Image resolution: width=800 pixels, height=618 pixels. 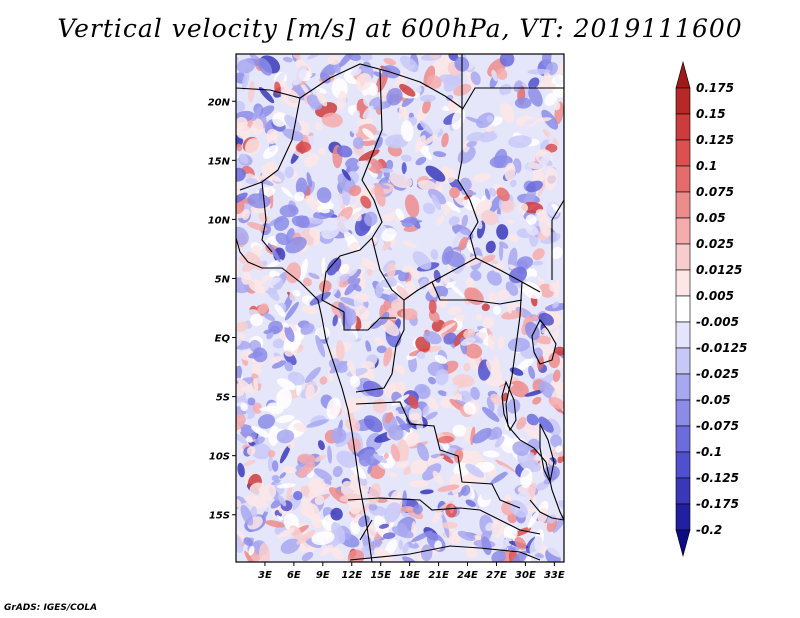 I want to click on colorbar-label: -0.0125, so click(x=721, y=348).